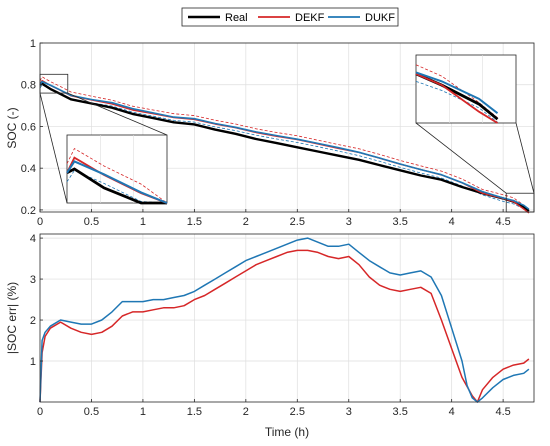 The image size is (550, 446). I want to click on soc-x-tick-label: 0.5, so click(91, 222).